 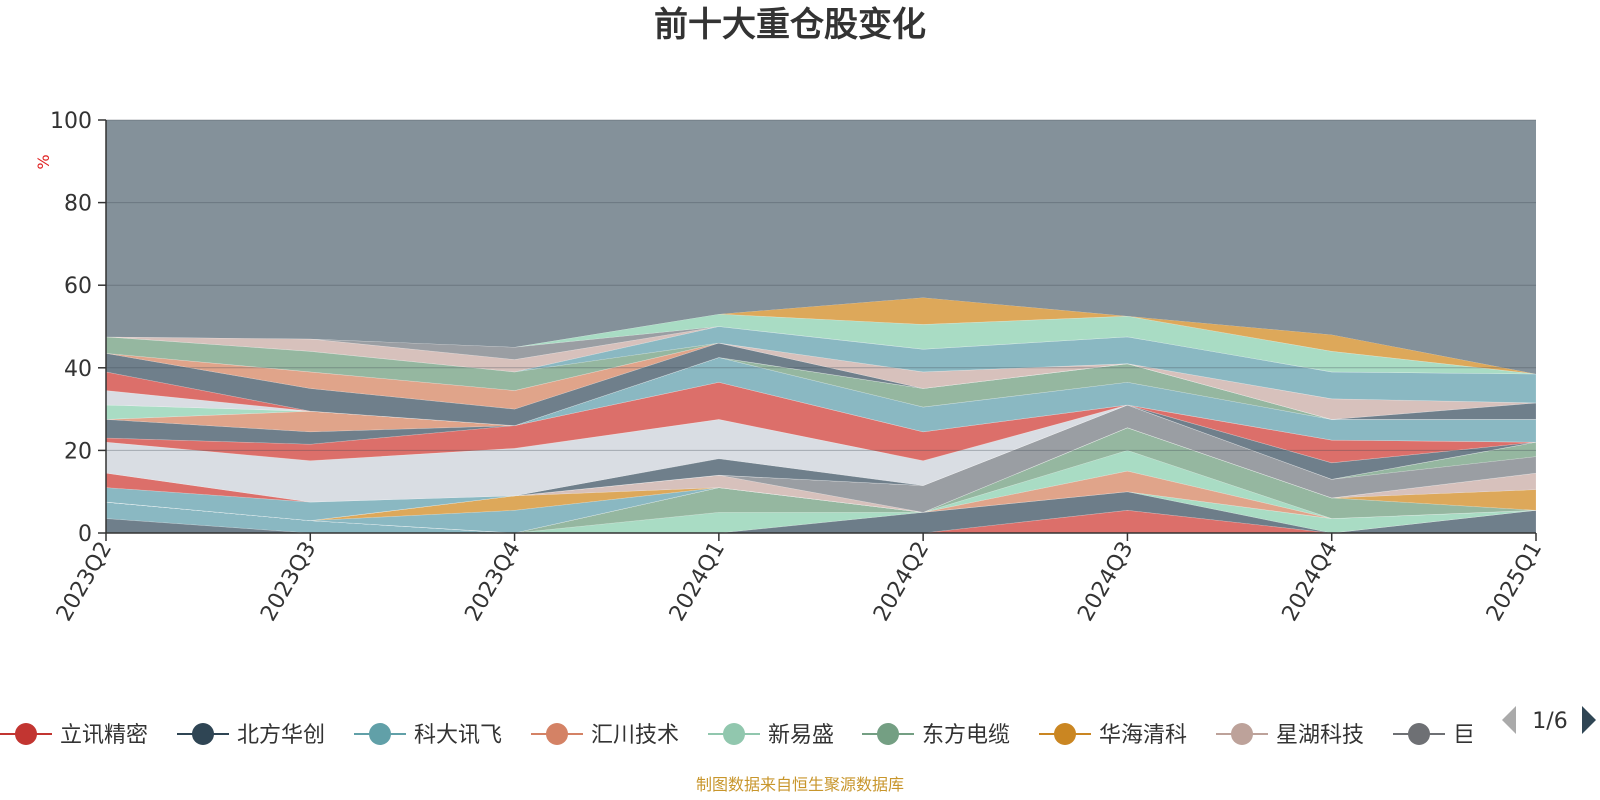 I want to click on legend-label: 北方华创, so click(x=281, y=735).